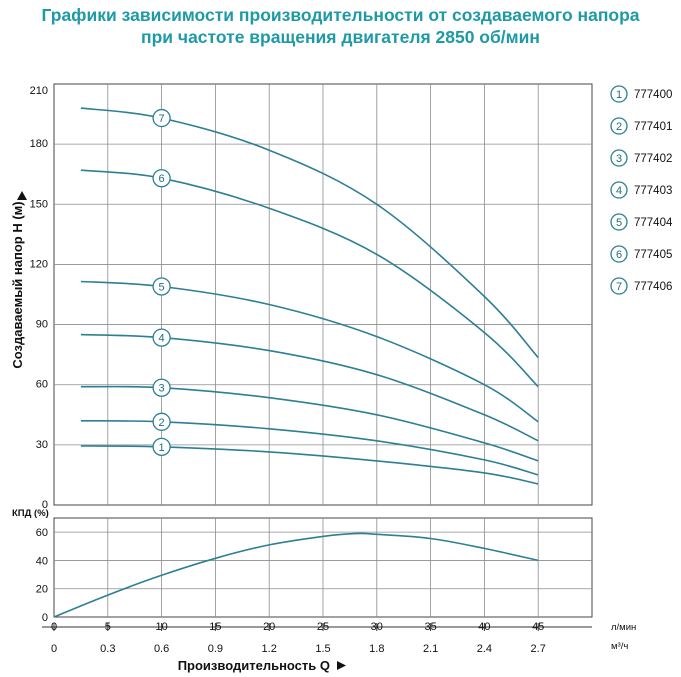 The width and height of the screenshot is (681, 677). I want to click on y-tick-label: 120, so click(39, 264).